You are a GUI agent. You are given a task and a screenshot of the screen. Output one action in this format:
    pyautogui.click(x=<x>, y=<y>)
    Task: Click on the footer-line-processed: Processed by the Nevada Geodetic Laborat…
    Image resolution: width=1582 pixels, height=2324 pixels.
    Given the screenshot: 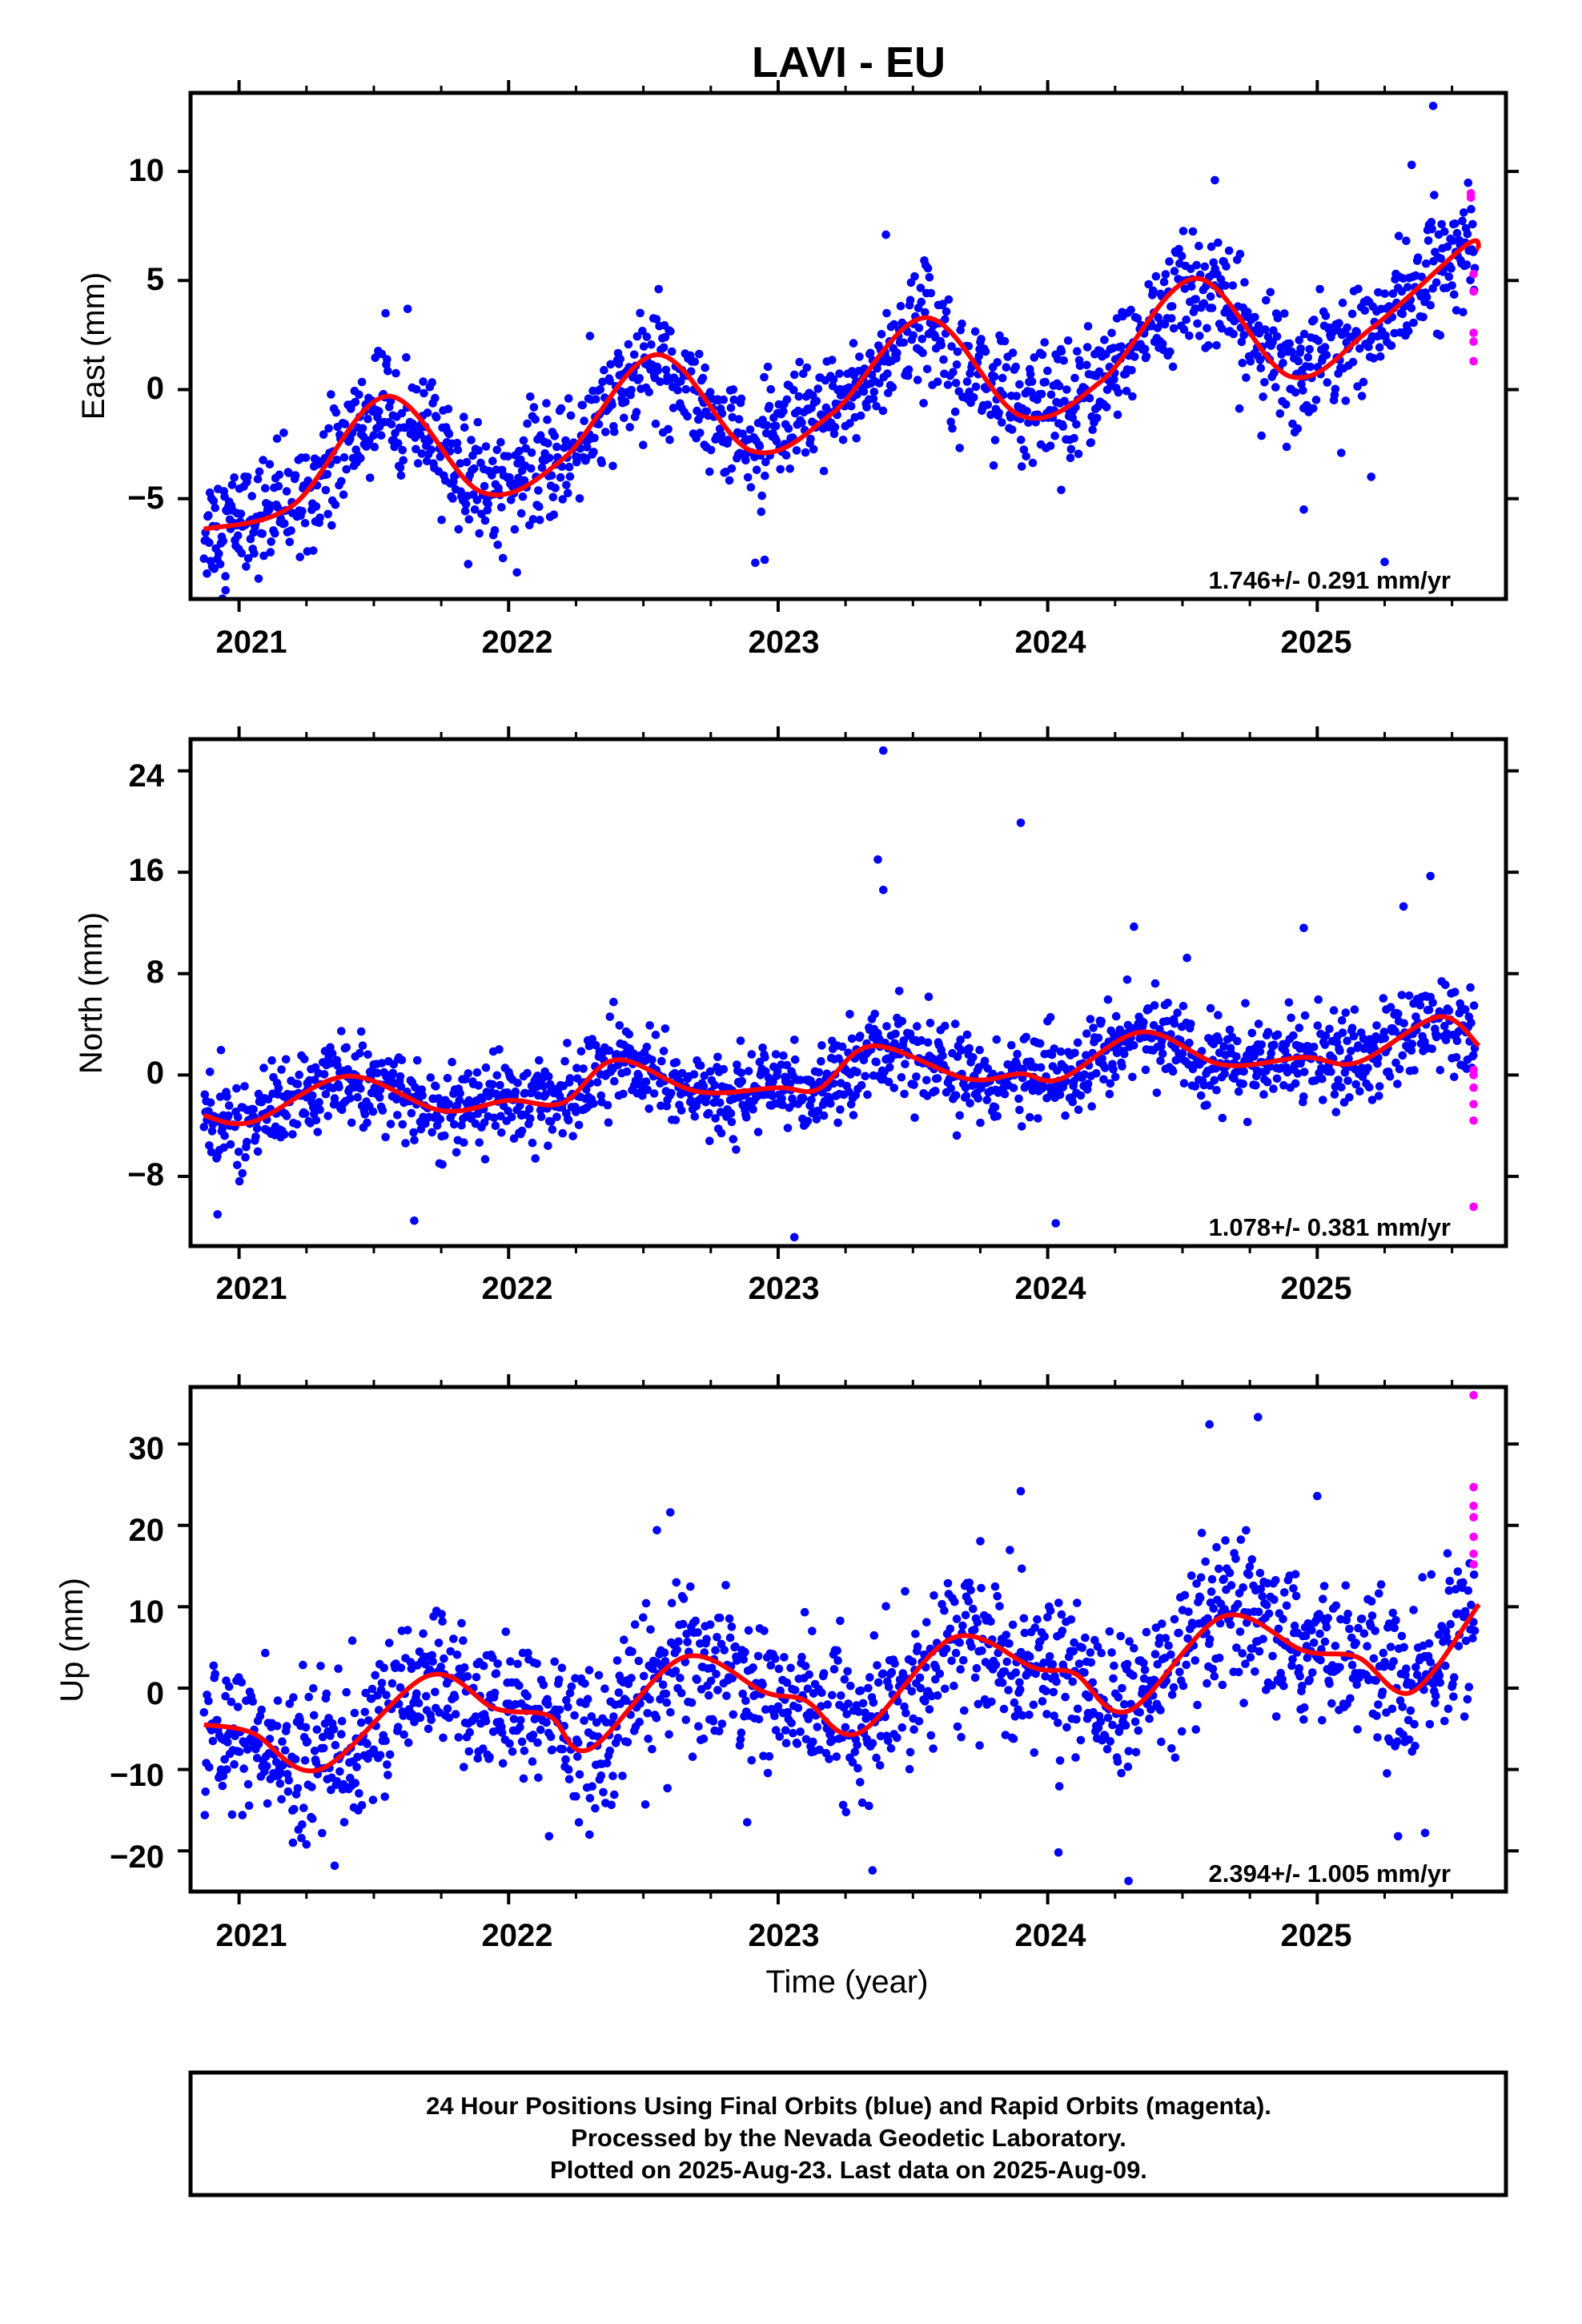 What is the action you would take?
    pyautogui.click(x=848, y=2138)
    